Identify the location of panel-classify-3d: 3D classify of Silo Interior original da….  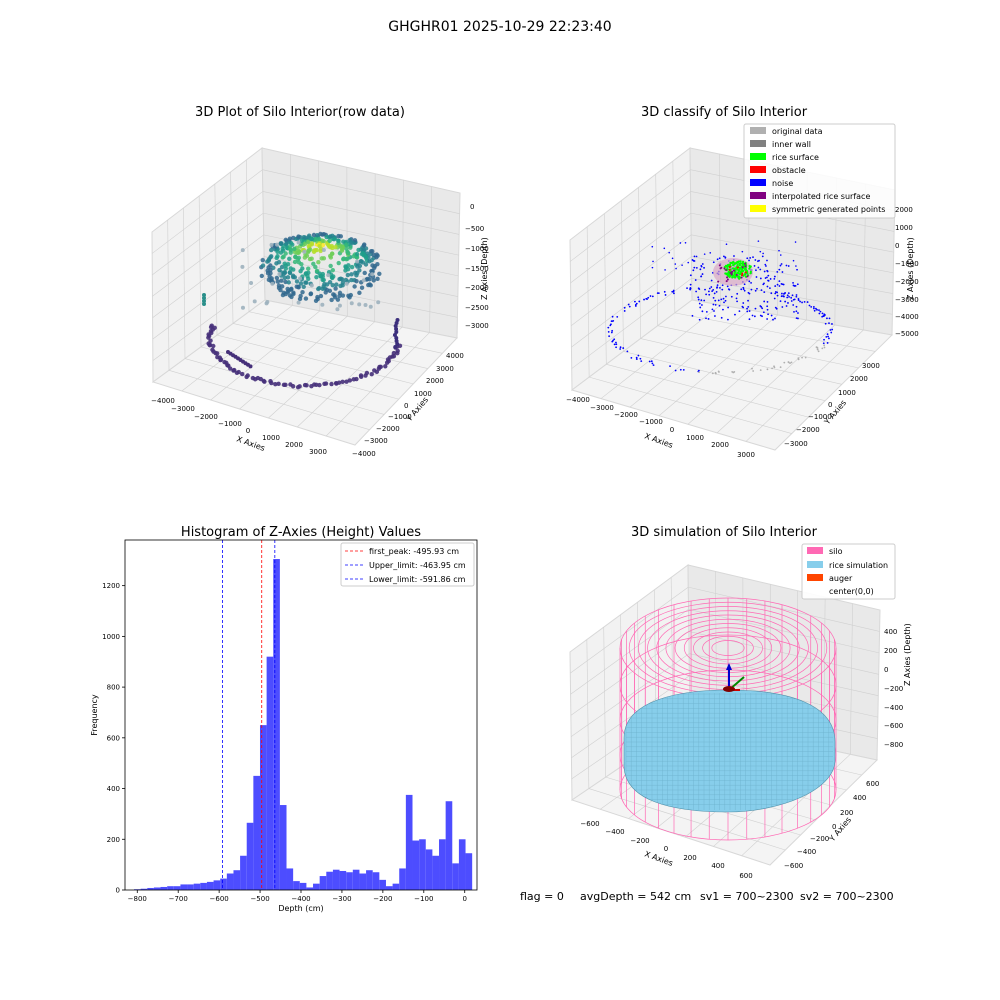
(742, 282).